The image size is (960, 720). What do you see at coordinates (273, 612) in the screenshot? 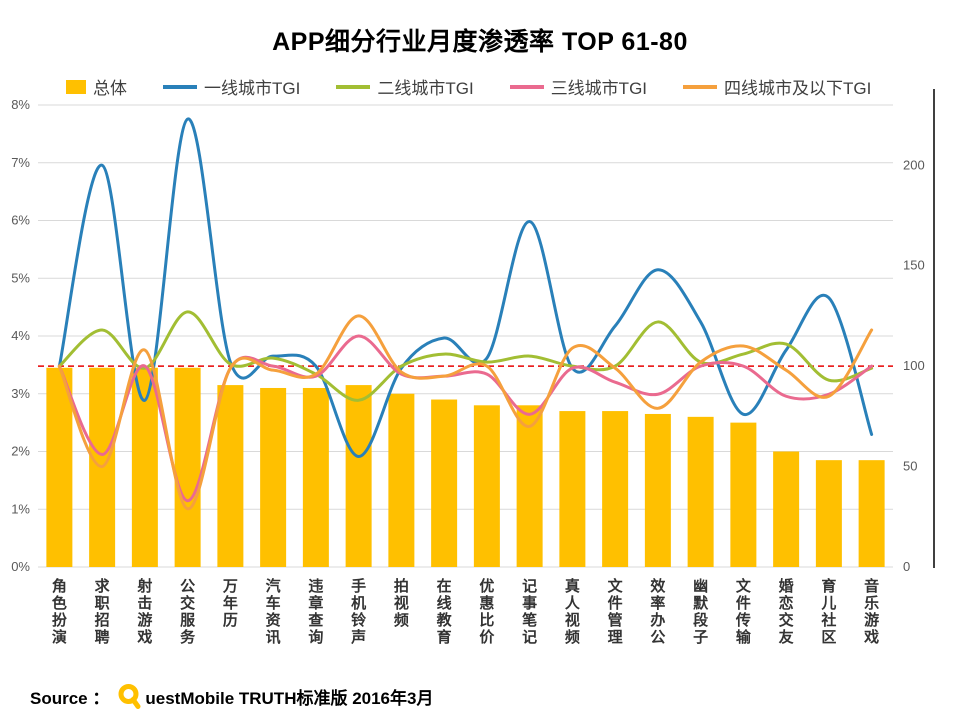
I see `category-label: 汽车资讯` at bounding box center [273, 612].